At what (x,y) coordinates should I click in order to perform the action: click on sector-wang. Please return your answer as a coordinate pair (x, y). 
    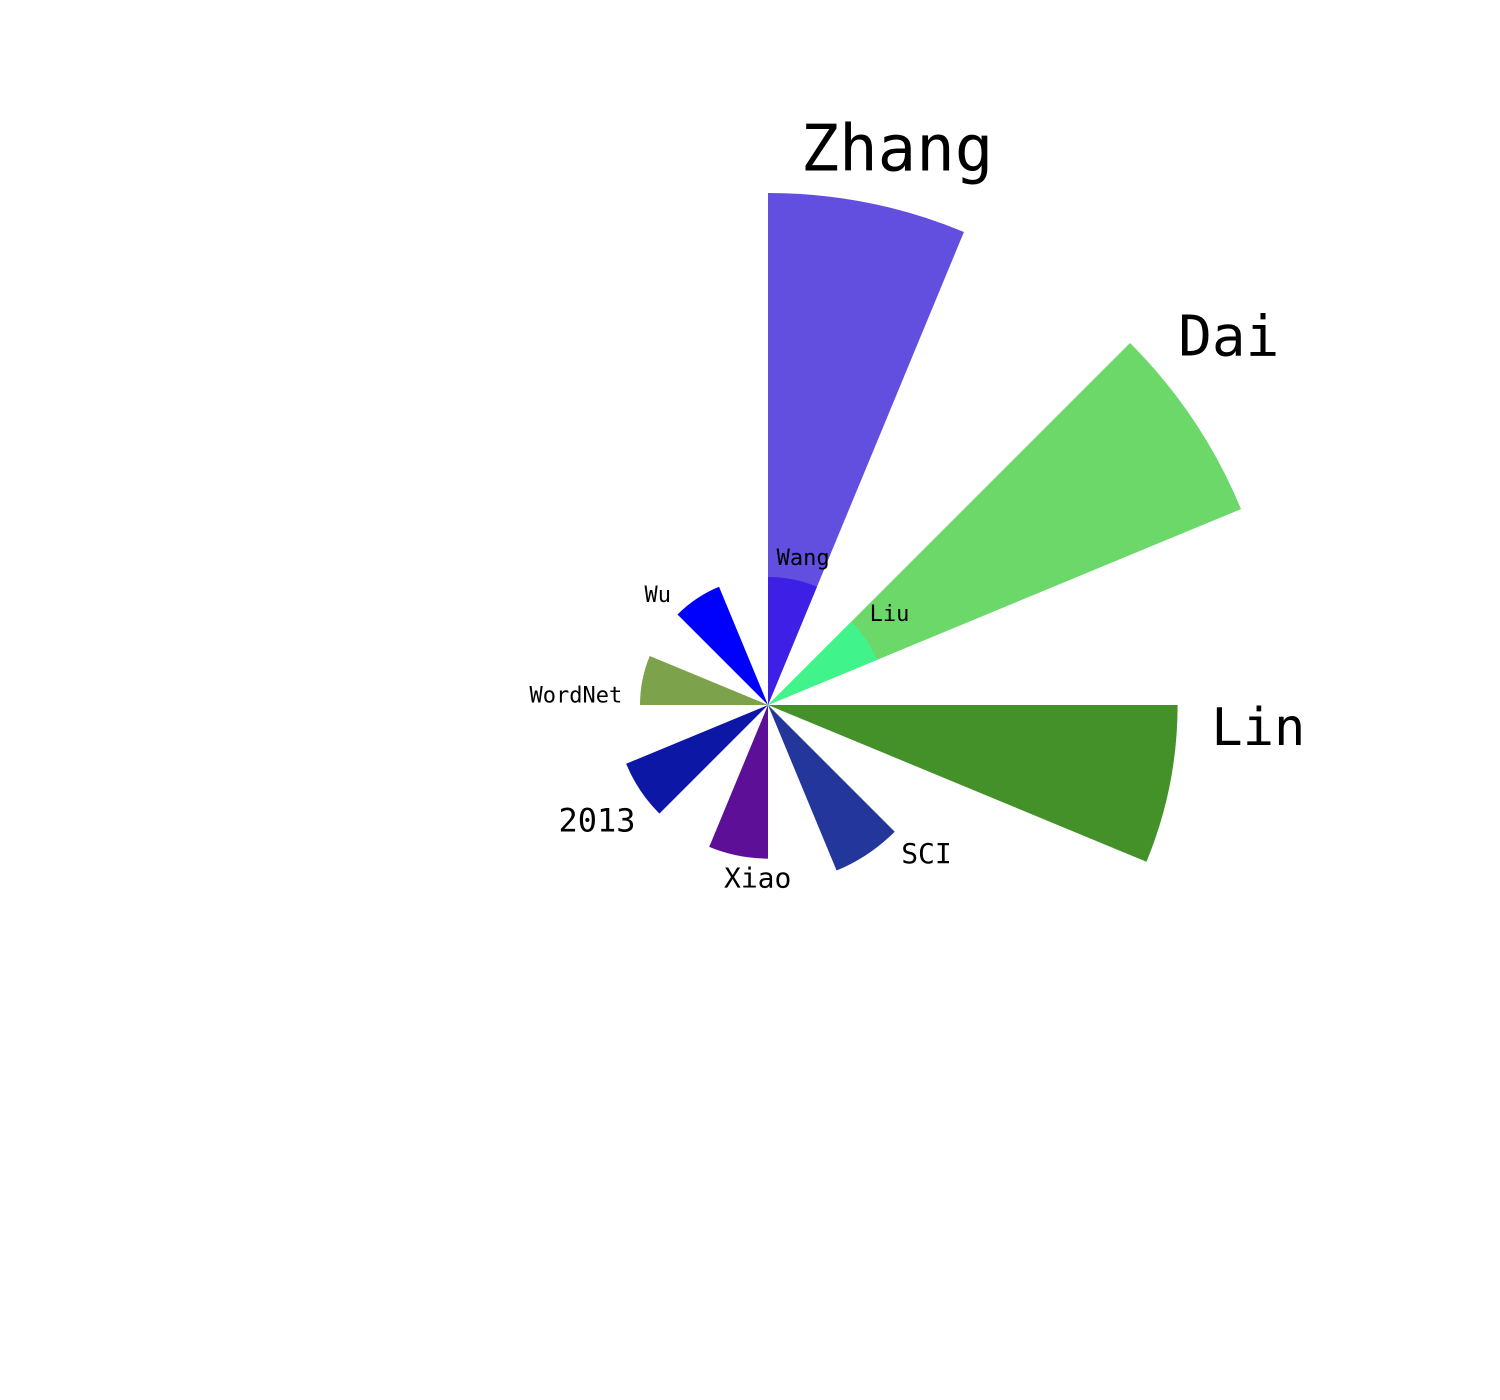
    Looking at the image, I should click on (792, 640).